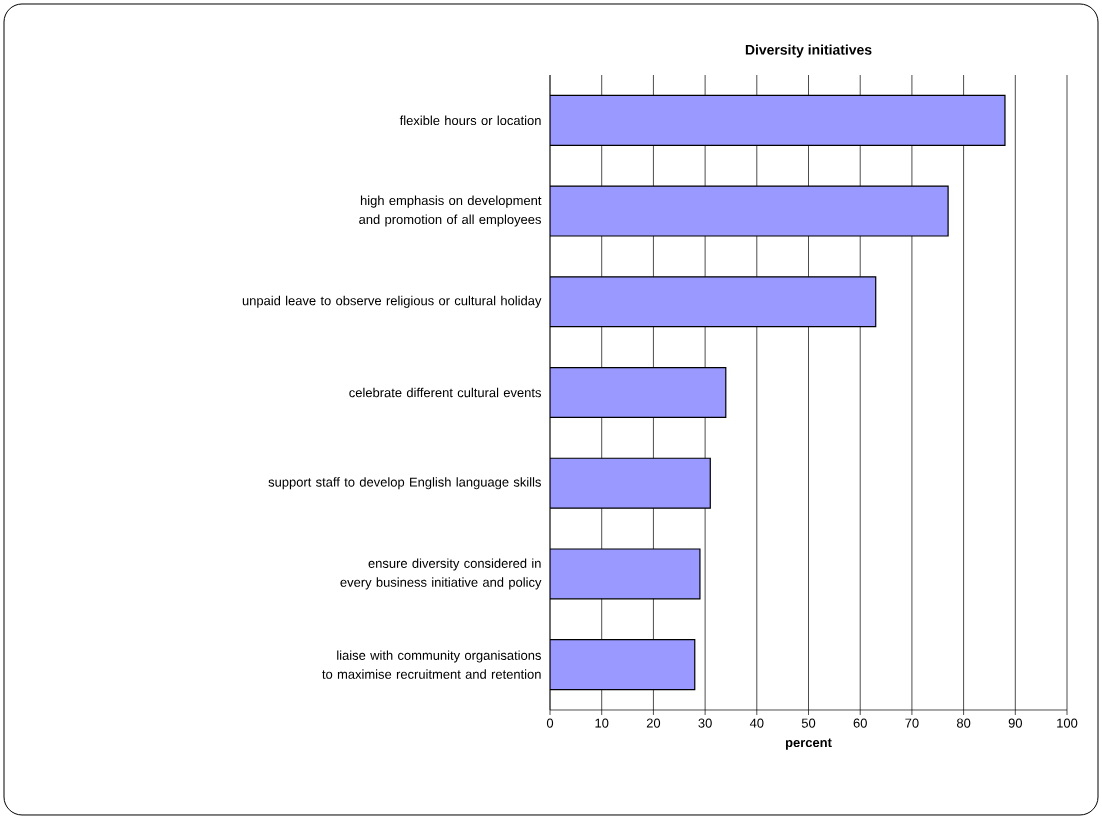 The width and height of the screenshot is (1102, 819). Describe the element at coordinates (912, 723) in the screenshot. I see `x-tick-label: 70` at that location.